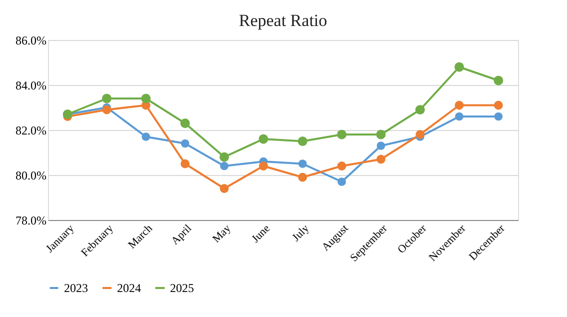 Image resolution: width=567 pixels, height=317 pixels. What do you see at coordinates (31, 85) in the screenshot?
I see `y-tick-label: 84.0%` at bounding box center [31, 85].